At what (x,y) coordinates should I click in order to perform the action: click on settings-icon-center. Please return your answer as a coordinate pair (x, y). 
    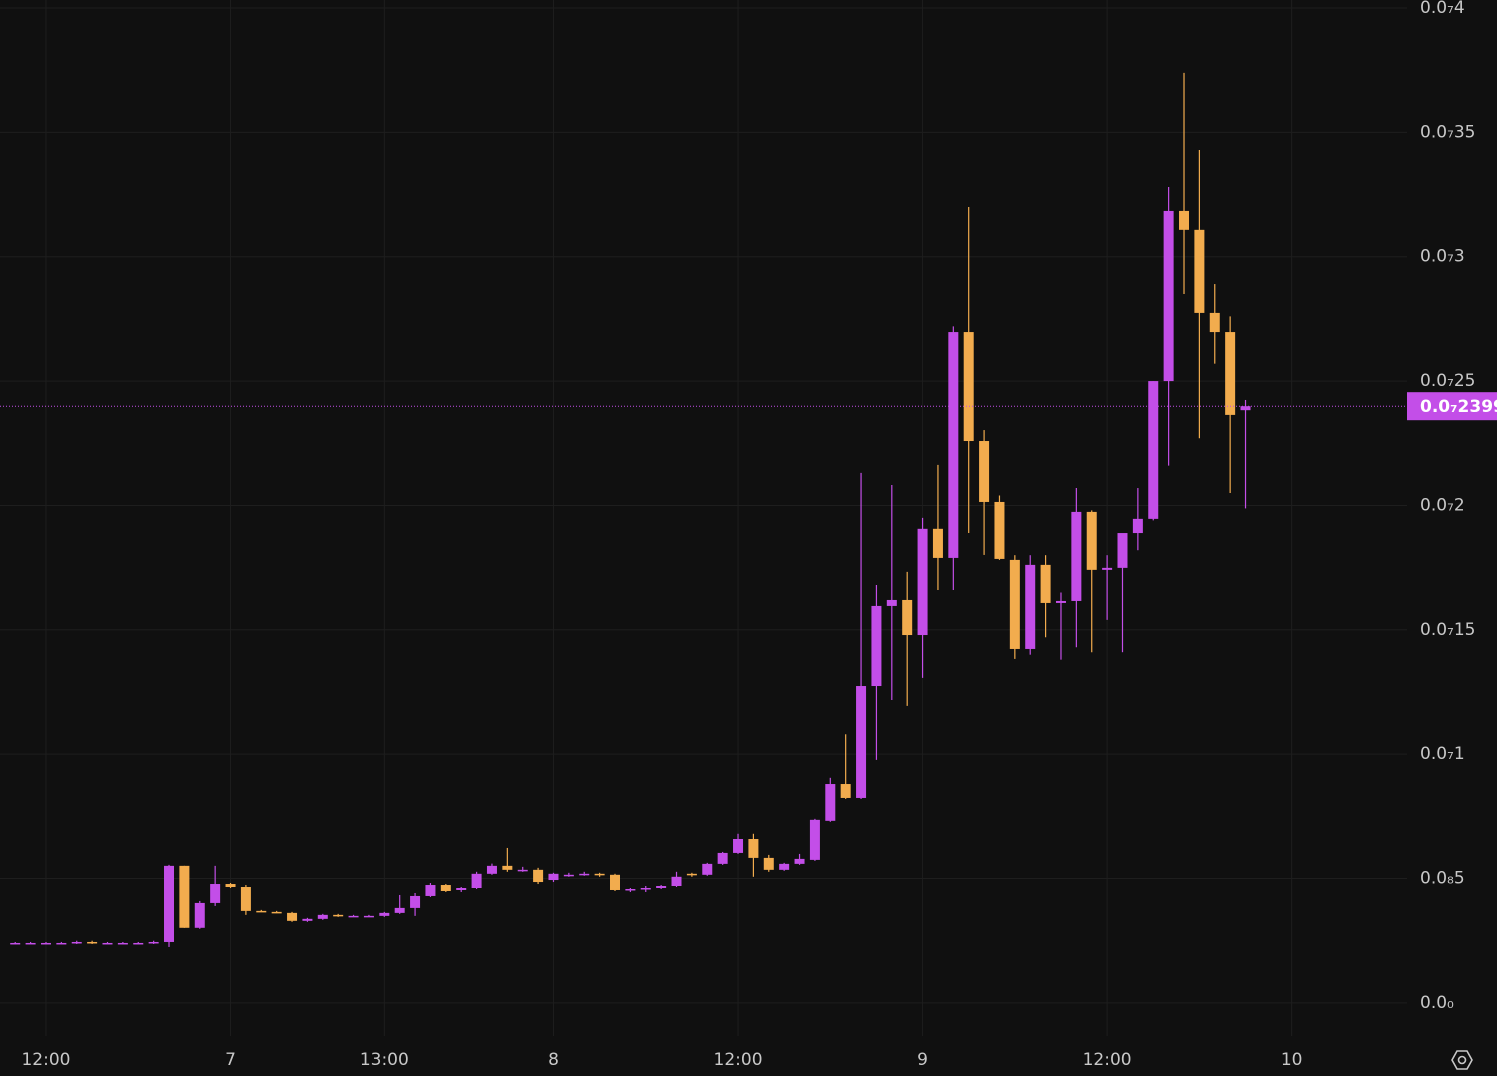
    Looking at the image, I should click on (1462, 1060).